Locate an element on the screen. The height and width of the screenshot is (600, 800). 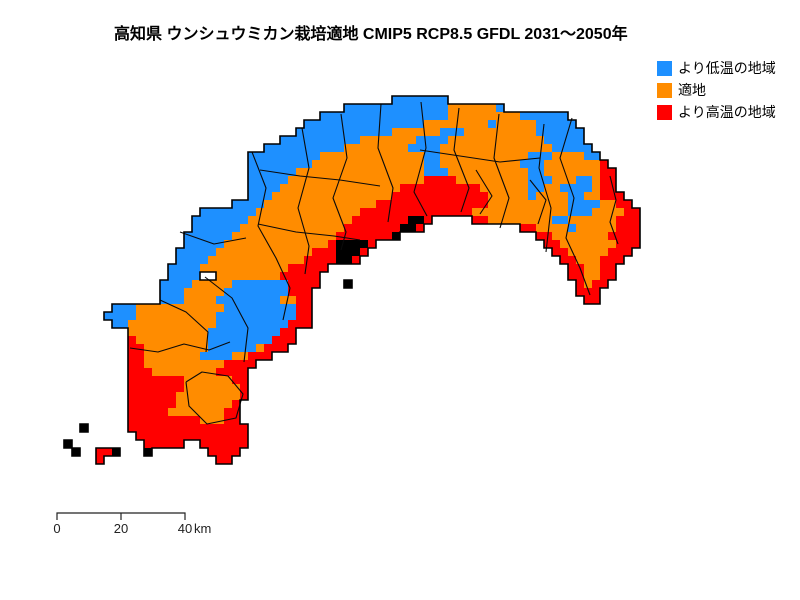
legend-item-warmer: より高温の地域 is located at coordinates (716, 112).